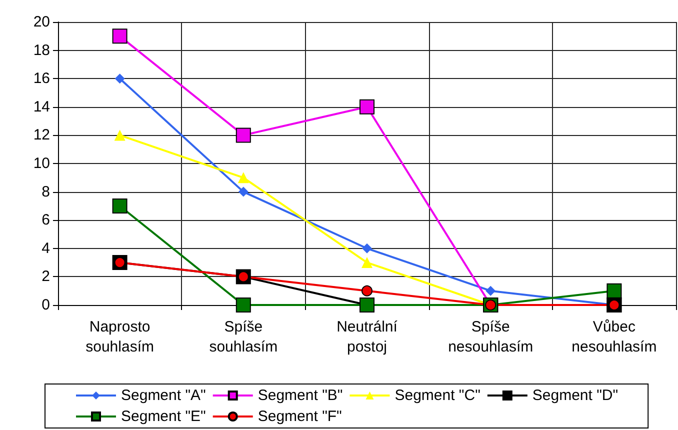 The image size is (678, 430). What do you see at coordinates (46, 220) in the screenshot?
I see `y-tick-label: 6` at bounding box center [46, 220].